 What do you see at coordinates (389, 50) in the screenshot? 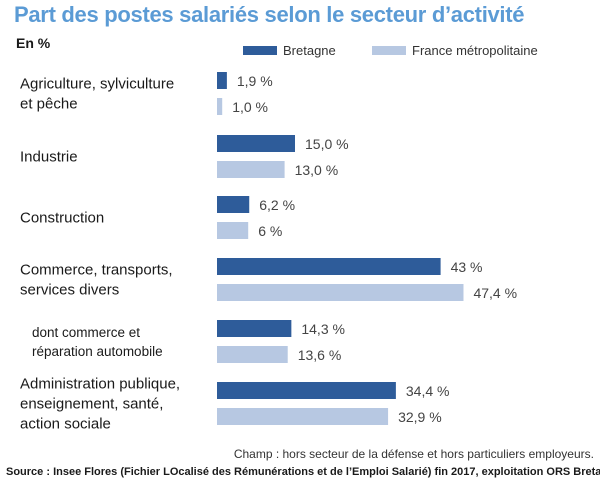
I see `legend-swatch-france` at bounding box center [389, 50].